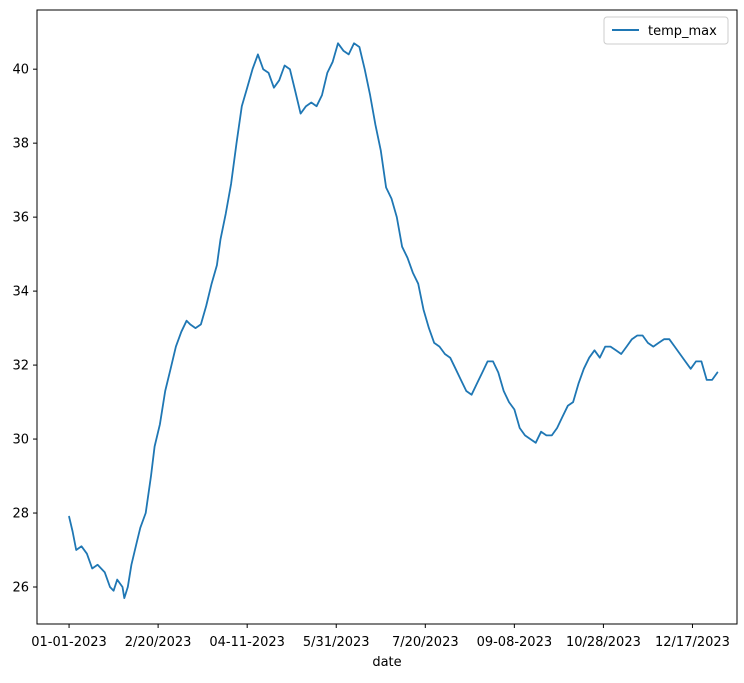 Image resolution: width=744 pixels, height=683 pixels. I want to click on y-tick-label: 30, so click(20, 440).